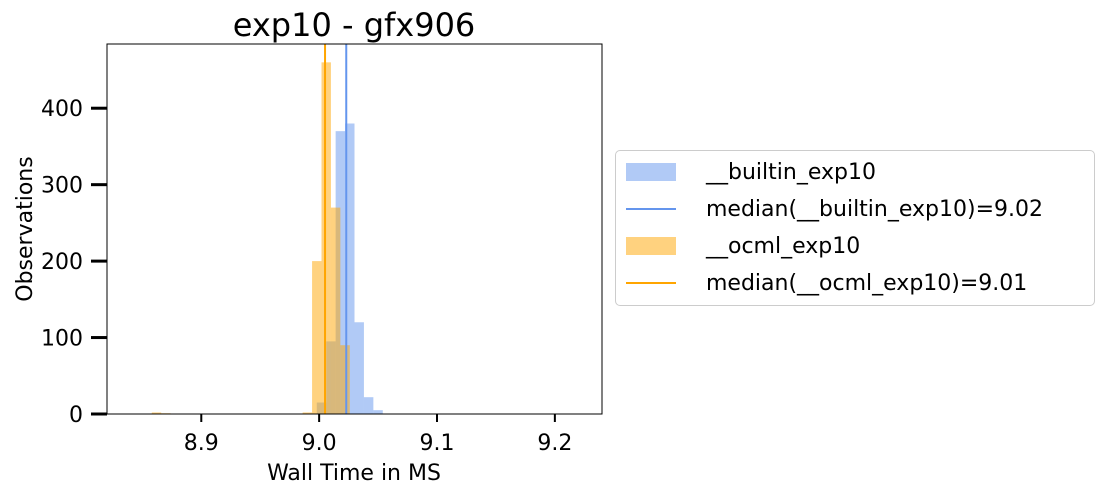 The height and width of the screenshot is (496, 1105). What do you see at coordinates (651, 209) in the screenshot?
I see `legend-line-builtin-median` at bounding box center [651, 209].